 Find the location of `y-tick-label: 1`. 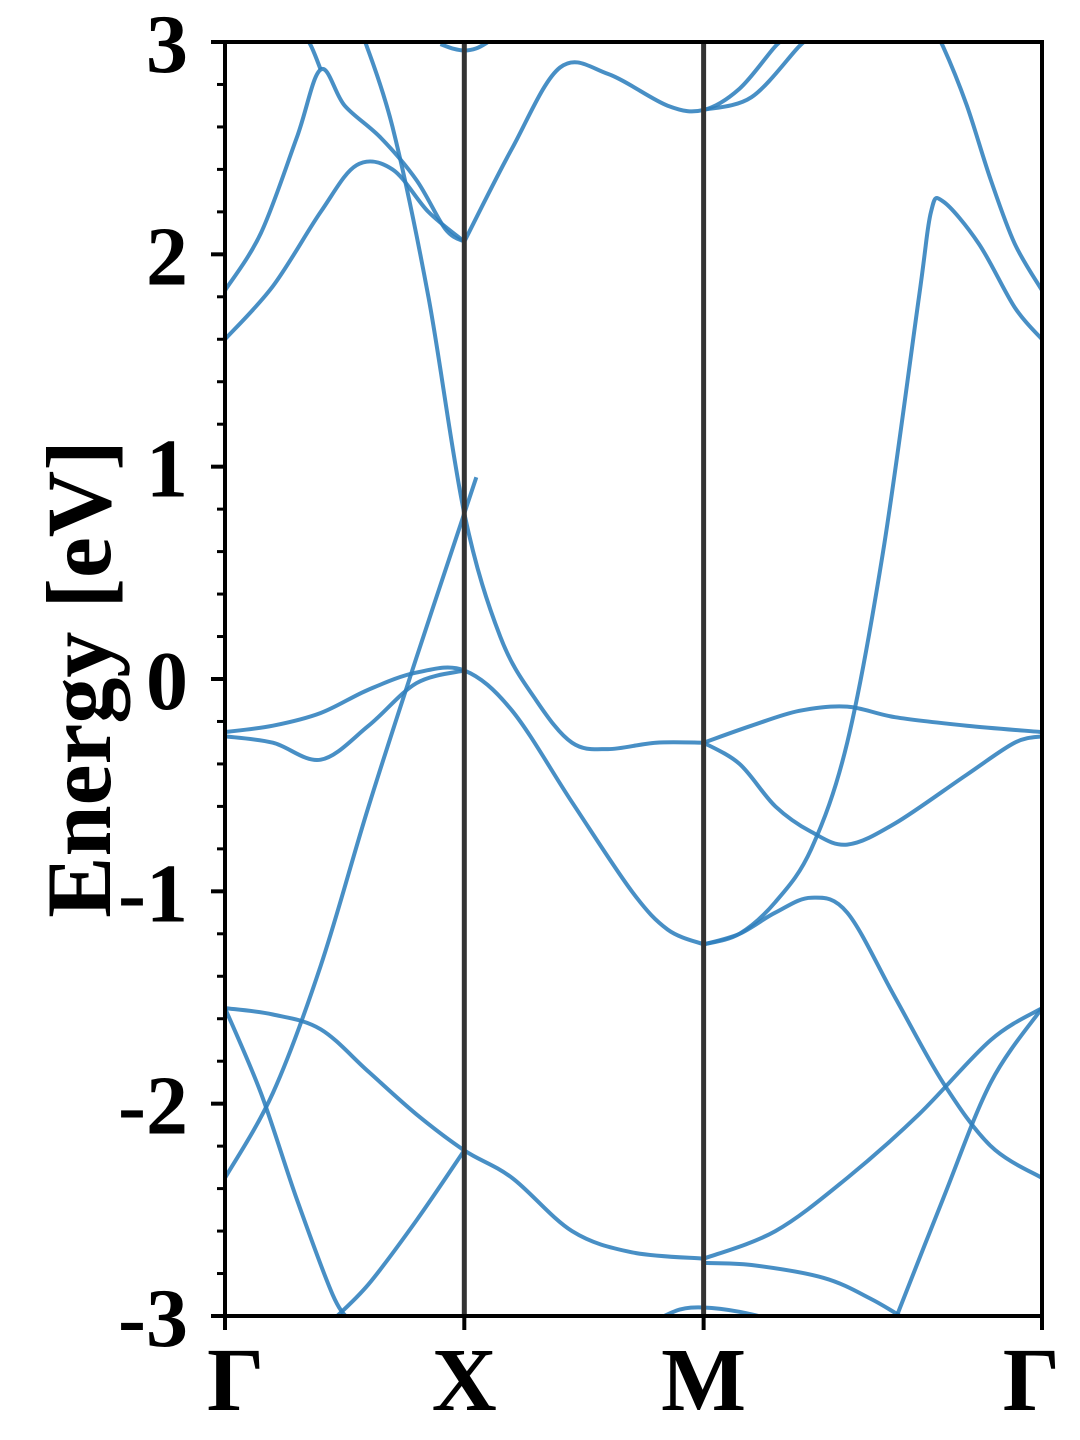

y-tick-label: 1 is located at coordinates (167, 469).